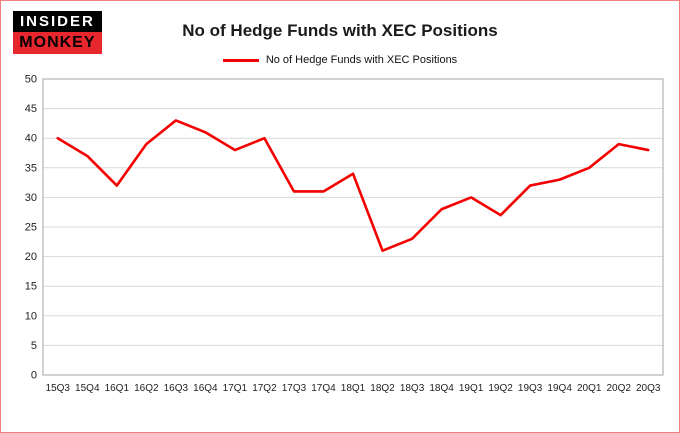  I want to click on x-axis-tick-label: 17Q1, so click(235, 388).